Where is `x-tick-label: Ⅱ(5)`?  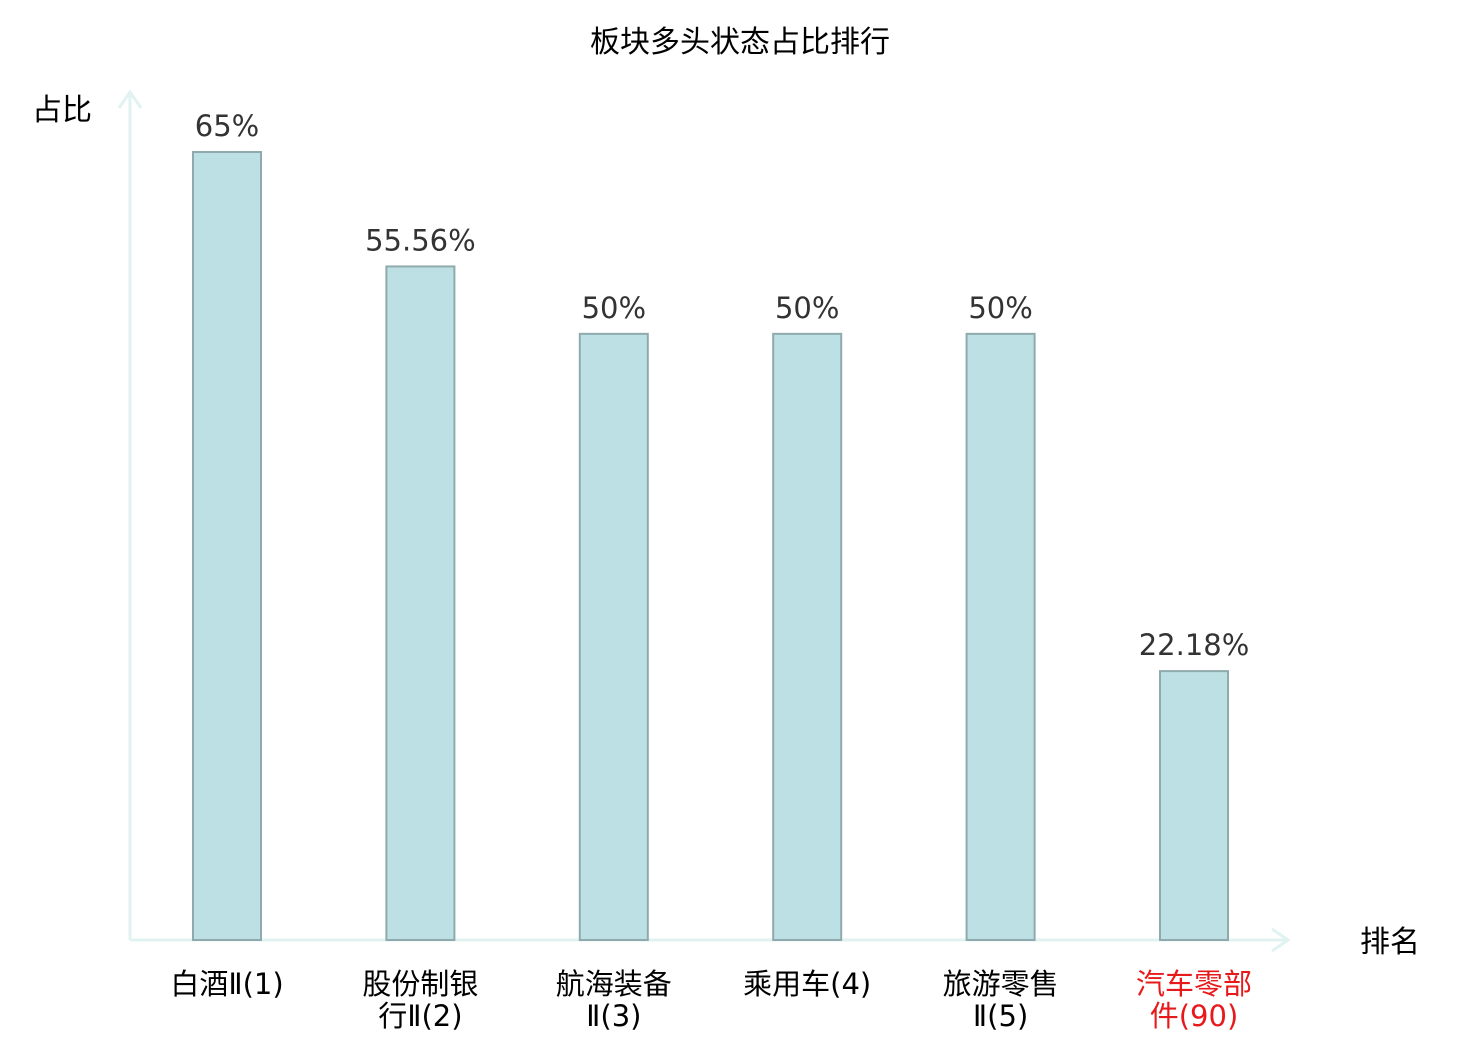 x-tick-label: Ⅱ(5) is located at coordinates (1000, 1016).